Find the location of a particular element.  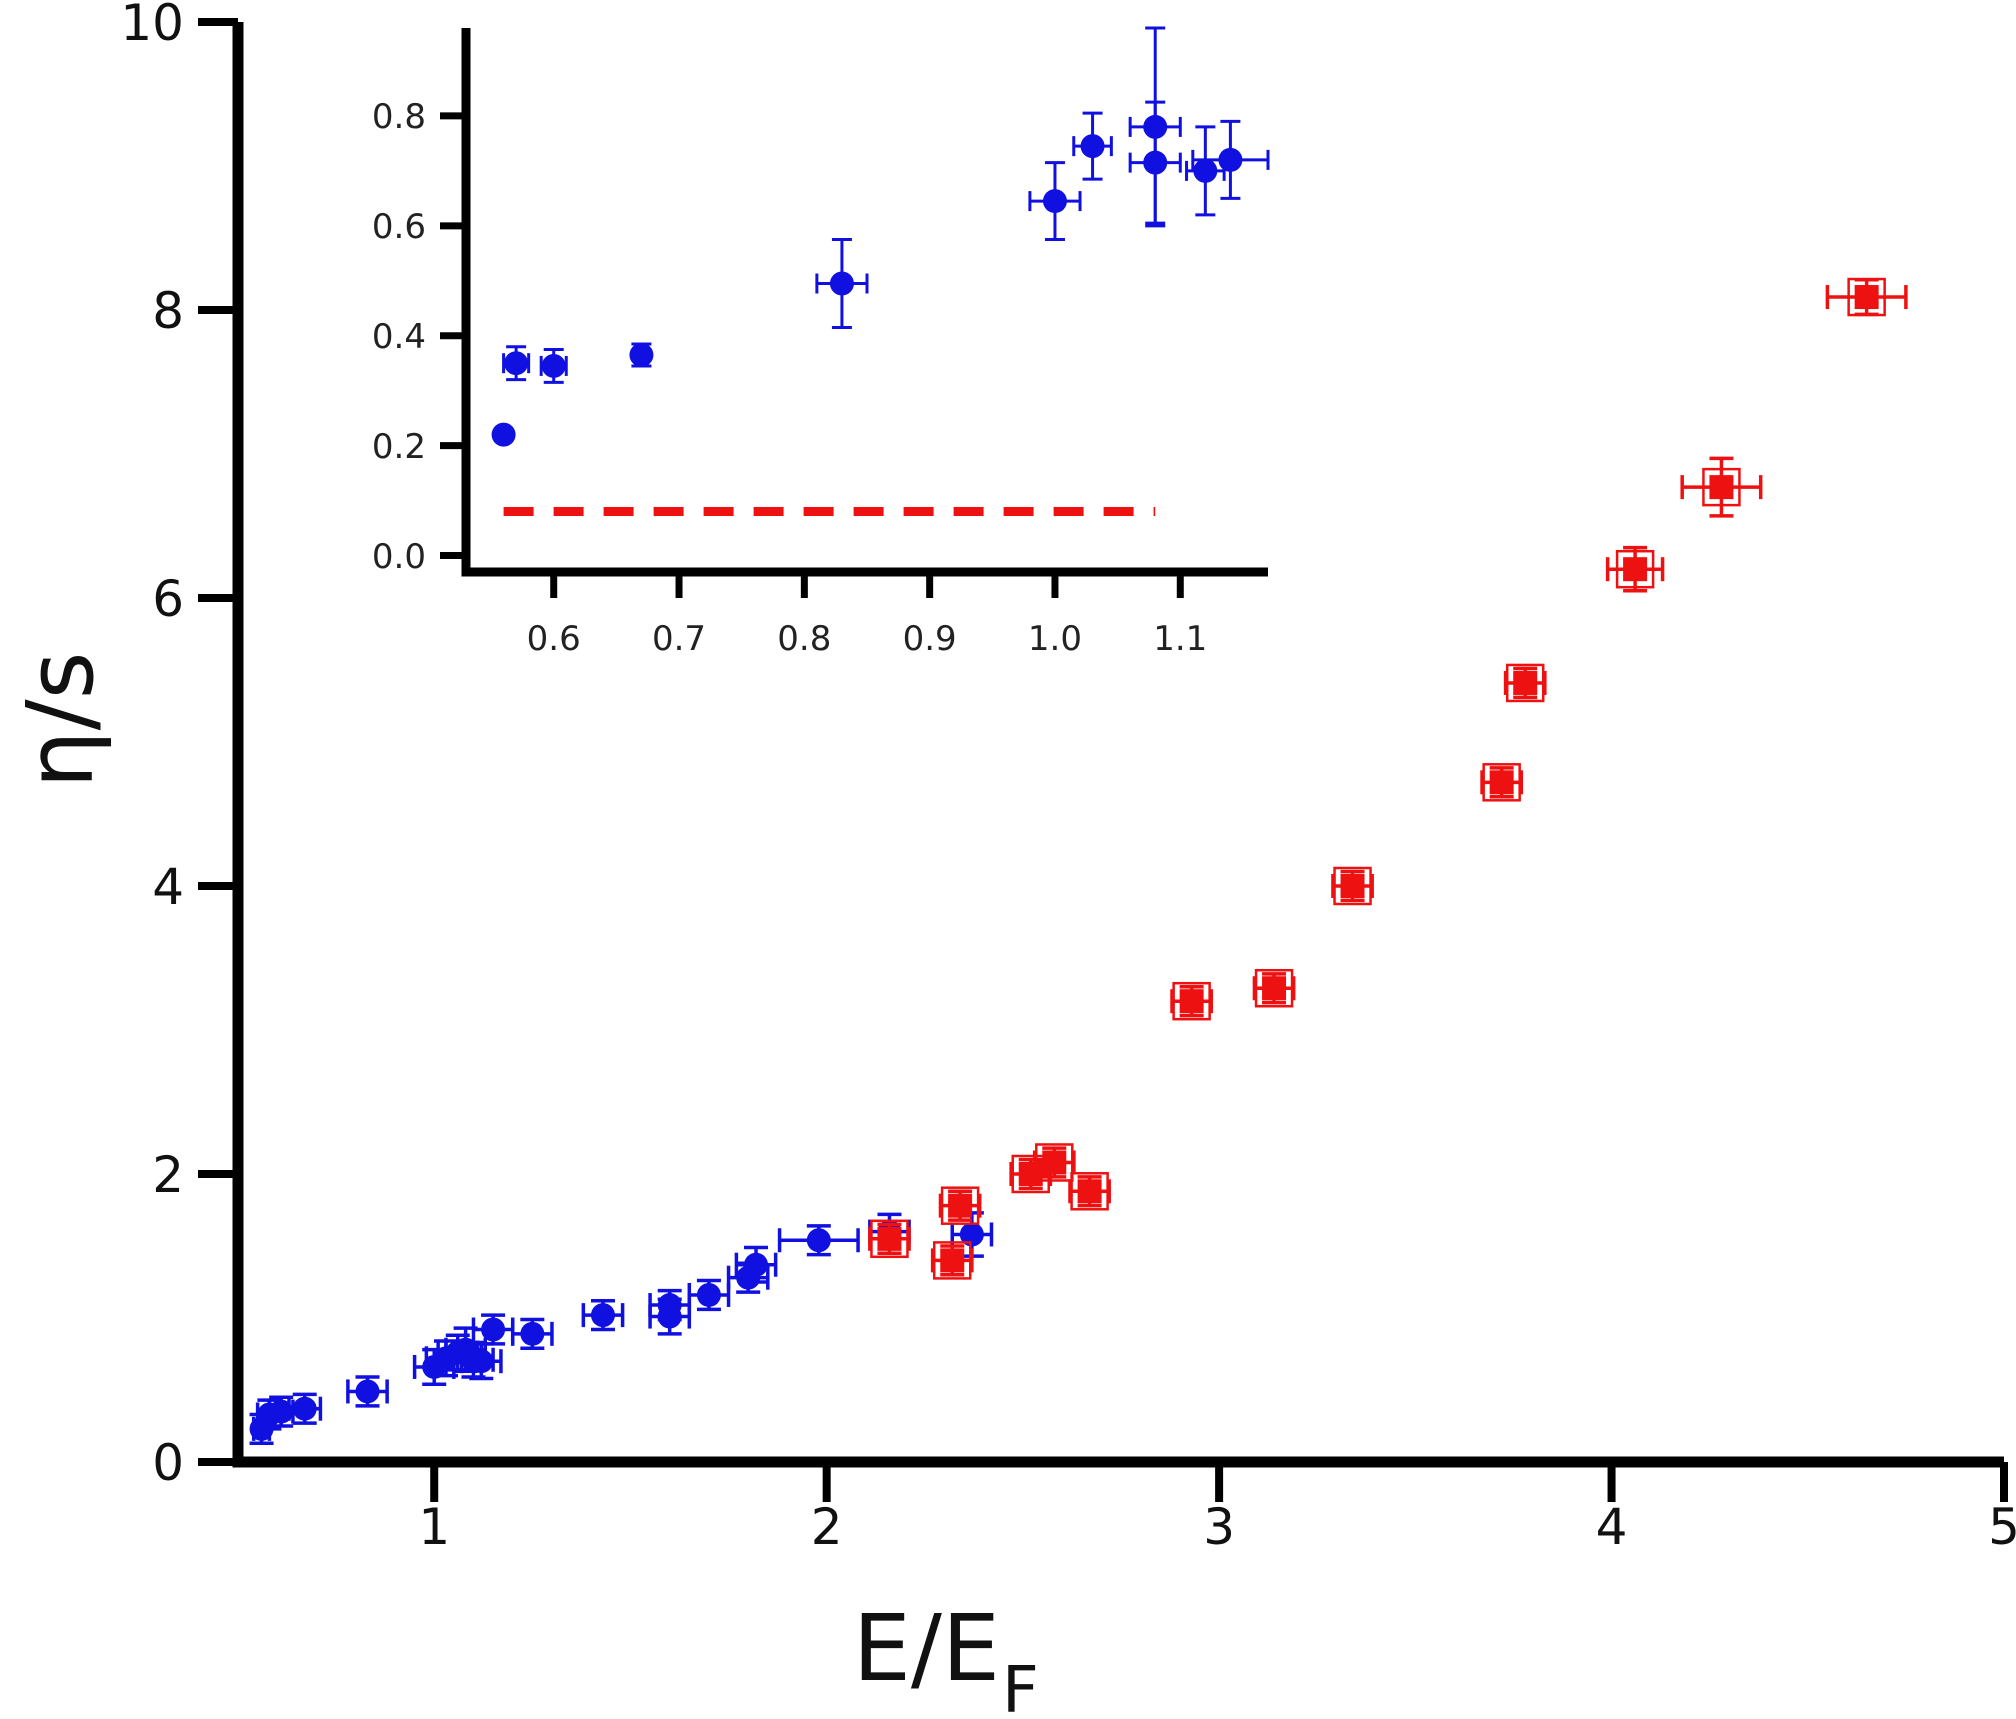

y-axis-title: η/s is located at coordinates (60, 719).